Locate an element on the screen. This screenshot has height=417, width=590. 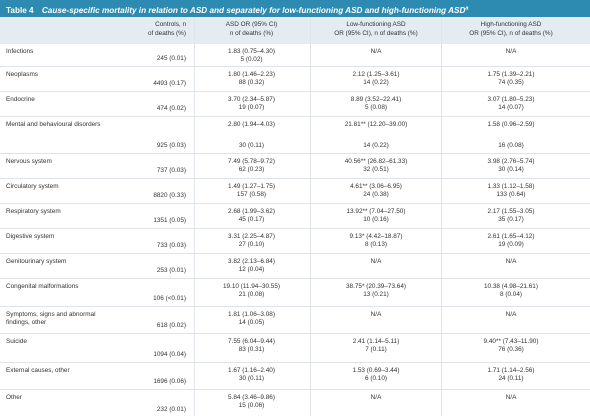
high-functioning-cell: 1.75 (1.39–2.21) 74 (0.35) is located at coordinates (511, 79).